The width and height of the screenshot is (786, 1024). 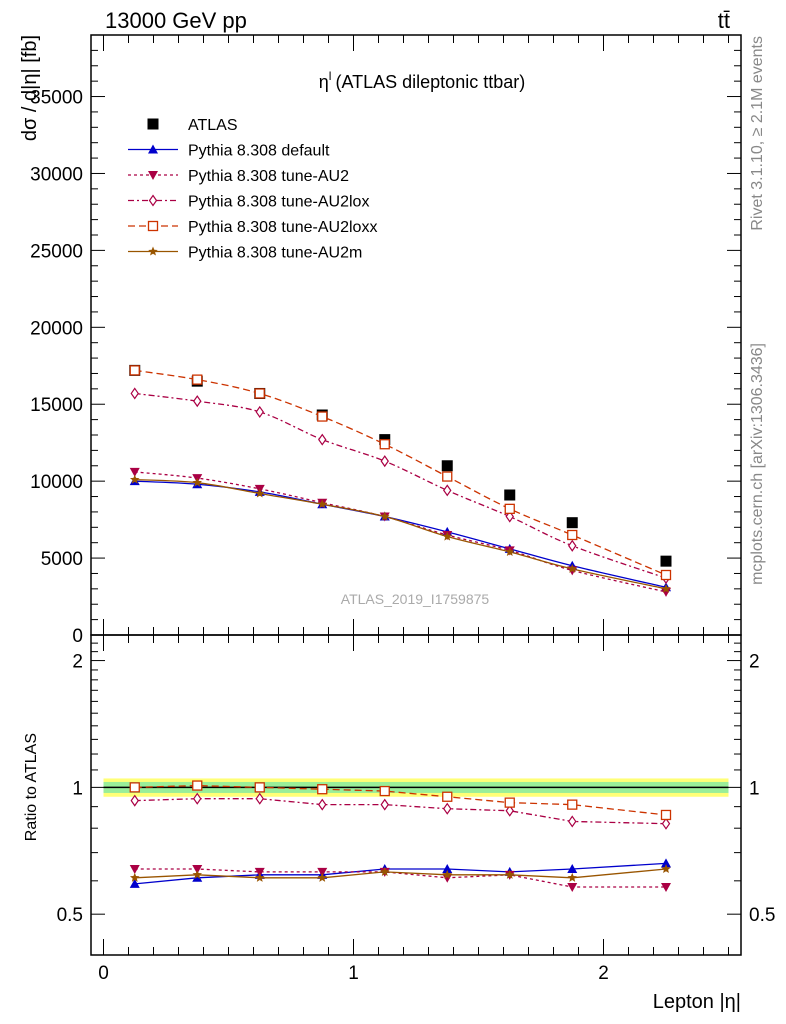 What do you see at coordinates (415, 599) in the screenshot?
I see `analysis-watermark: ATLAS_2019_I1759875` at bounding box center [415, 599].